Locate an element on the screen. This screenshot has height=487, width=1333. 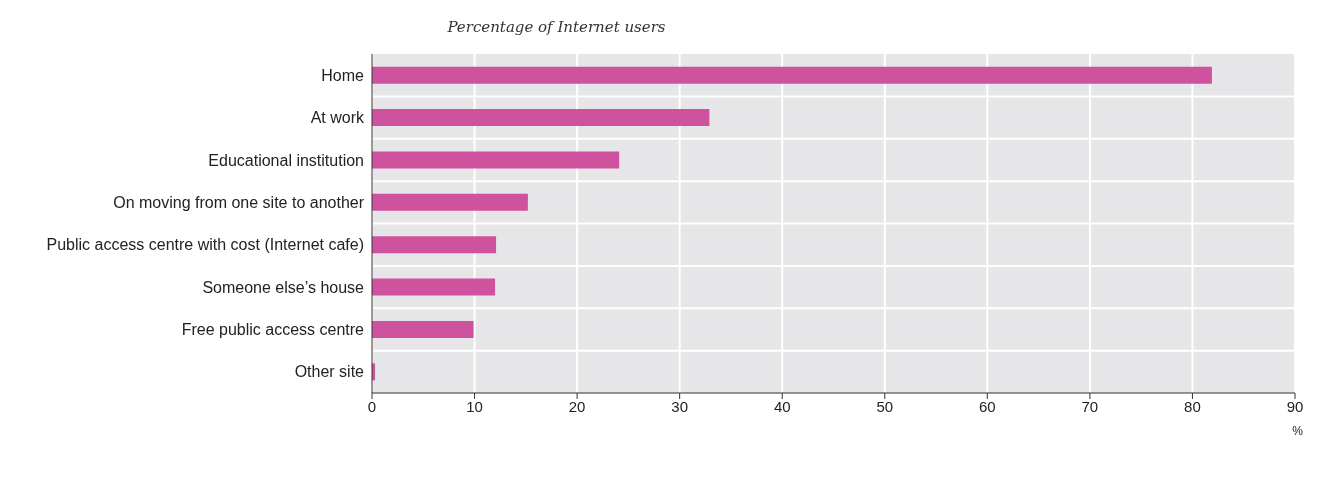
y-tick-label: On moving from one site to another is located at coordinates (239, 202).